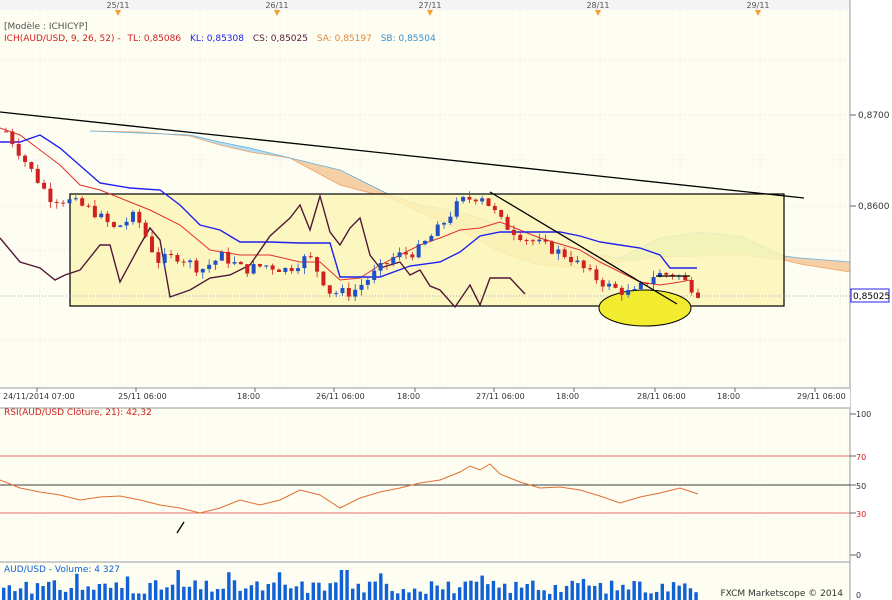  I want to click on senkou-a-line, so click(817, 266).